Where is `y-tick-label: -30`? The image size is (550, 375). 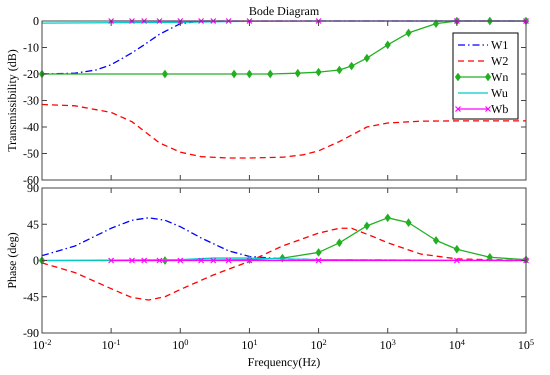 y-tick-label: -30 is located at coordinates (31, 101).